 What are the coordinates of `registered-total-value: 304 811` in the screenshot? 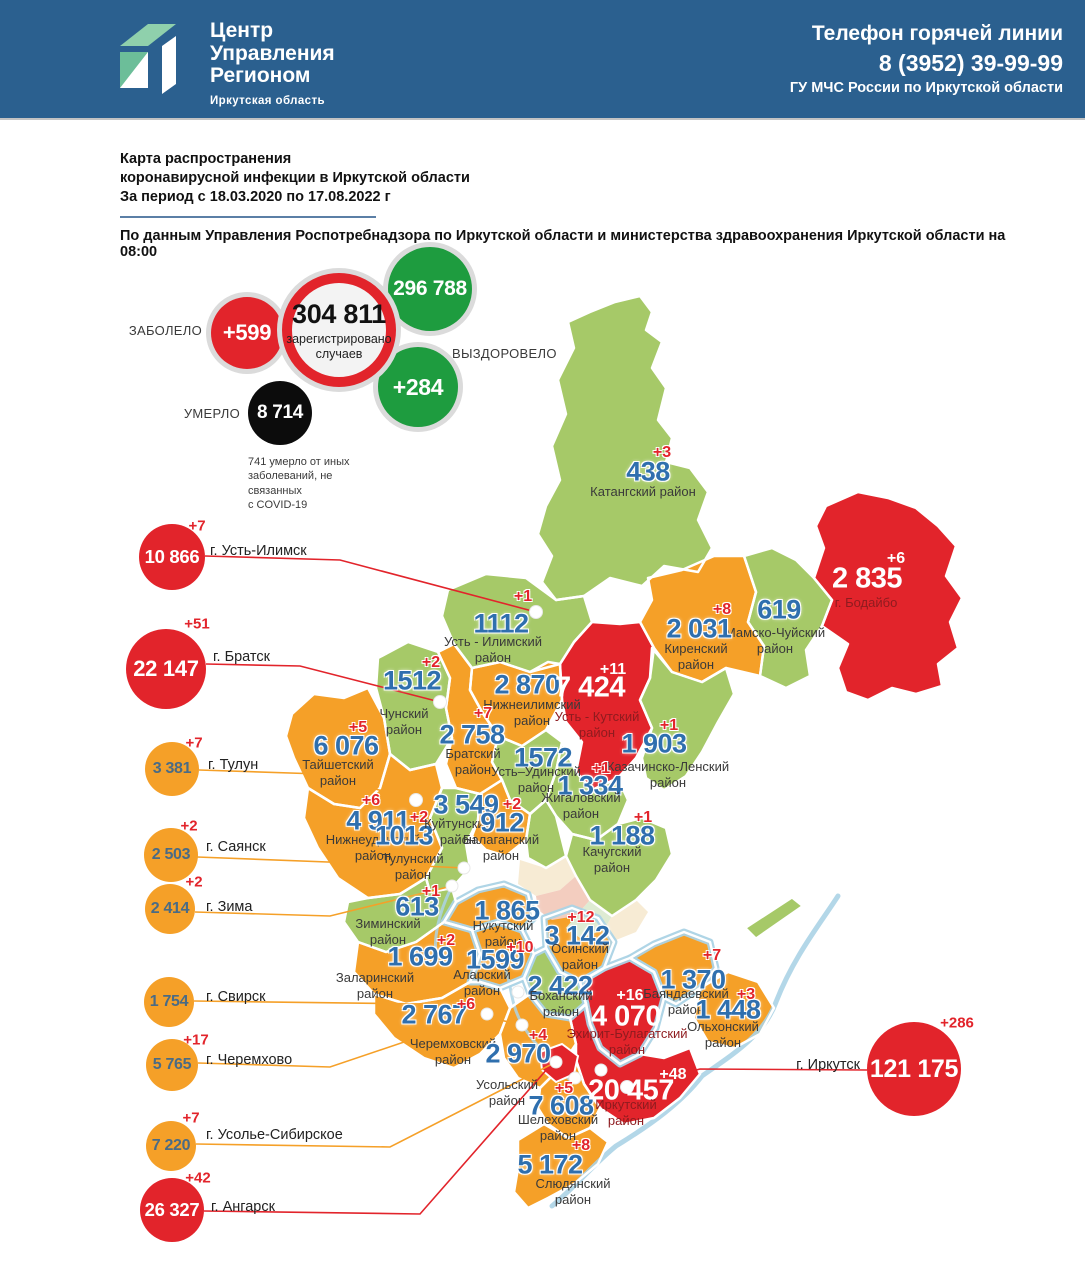 It's located at (339, 314).